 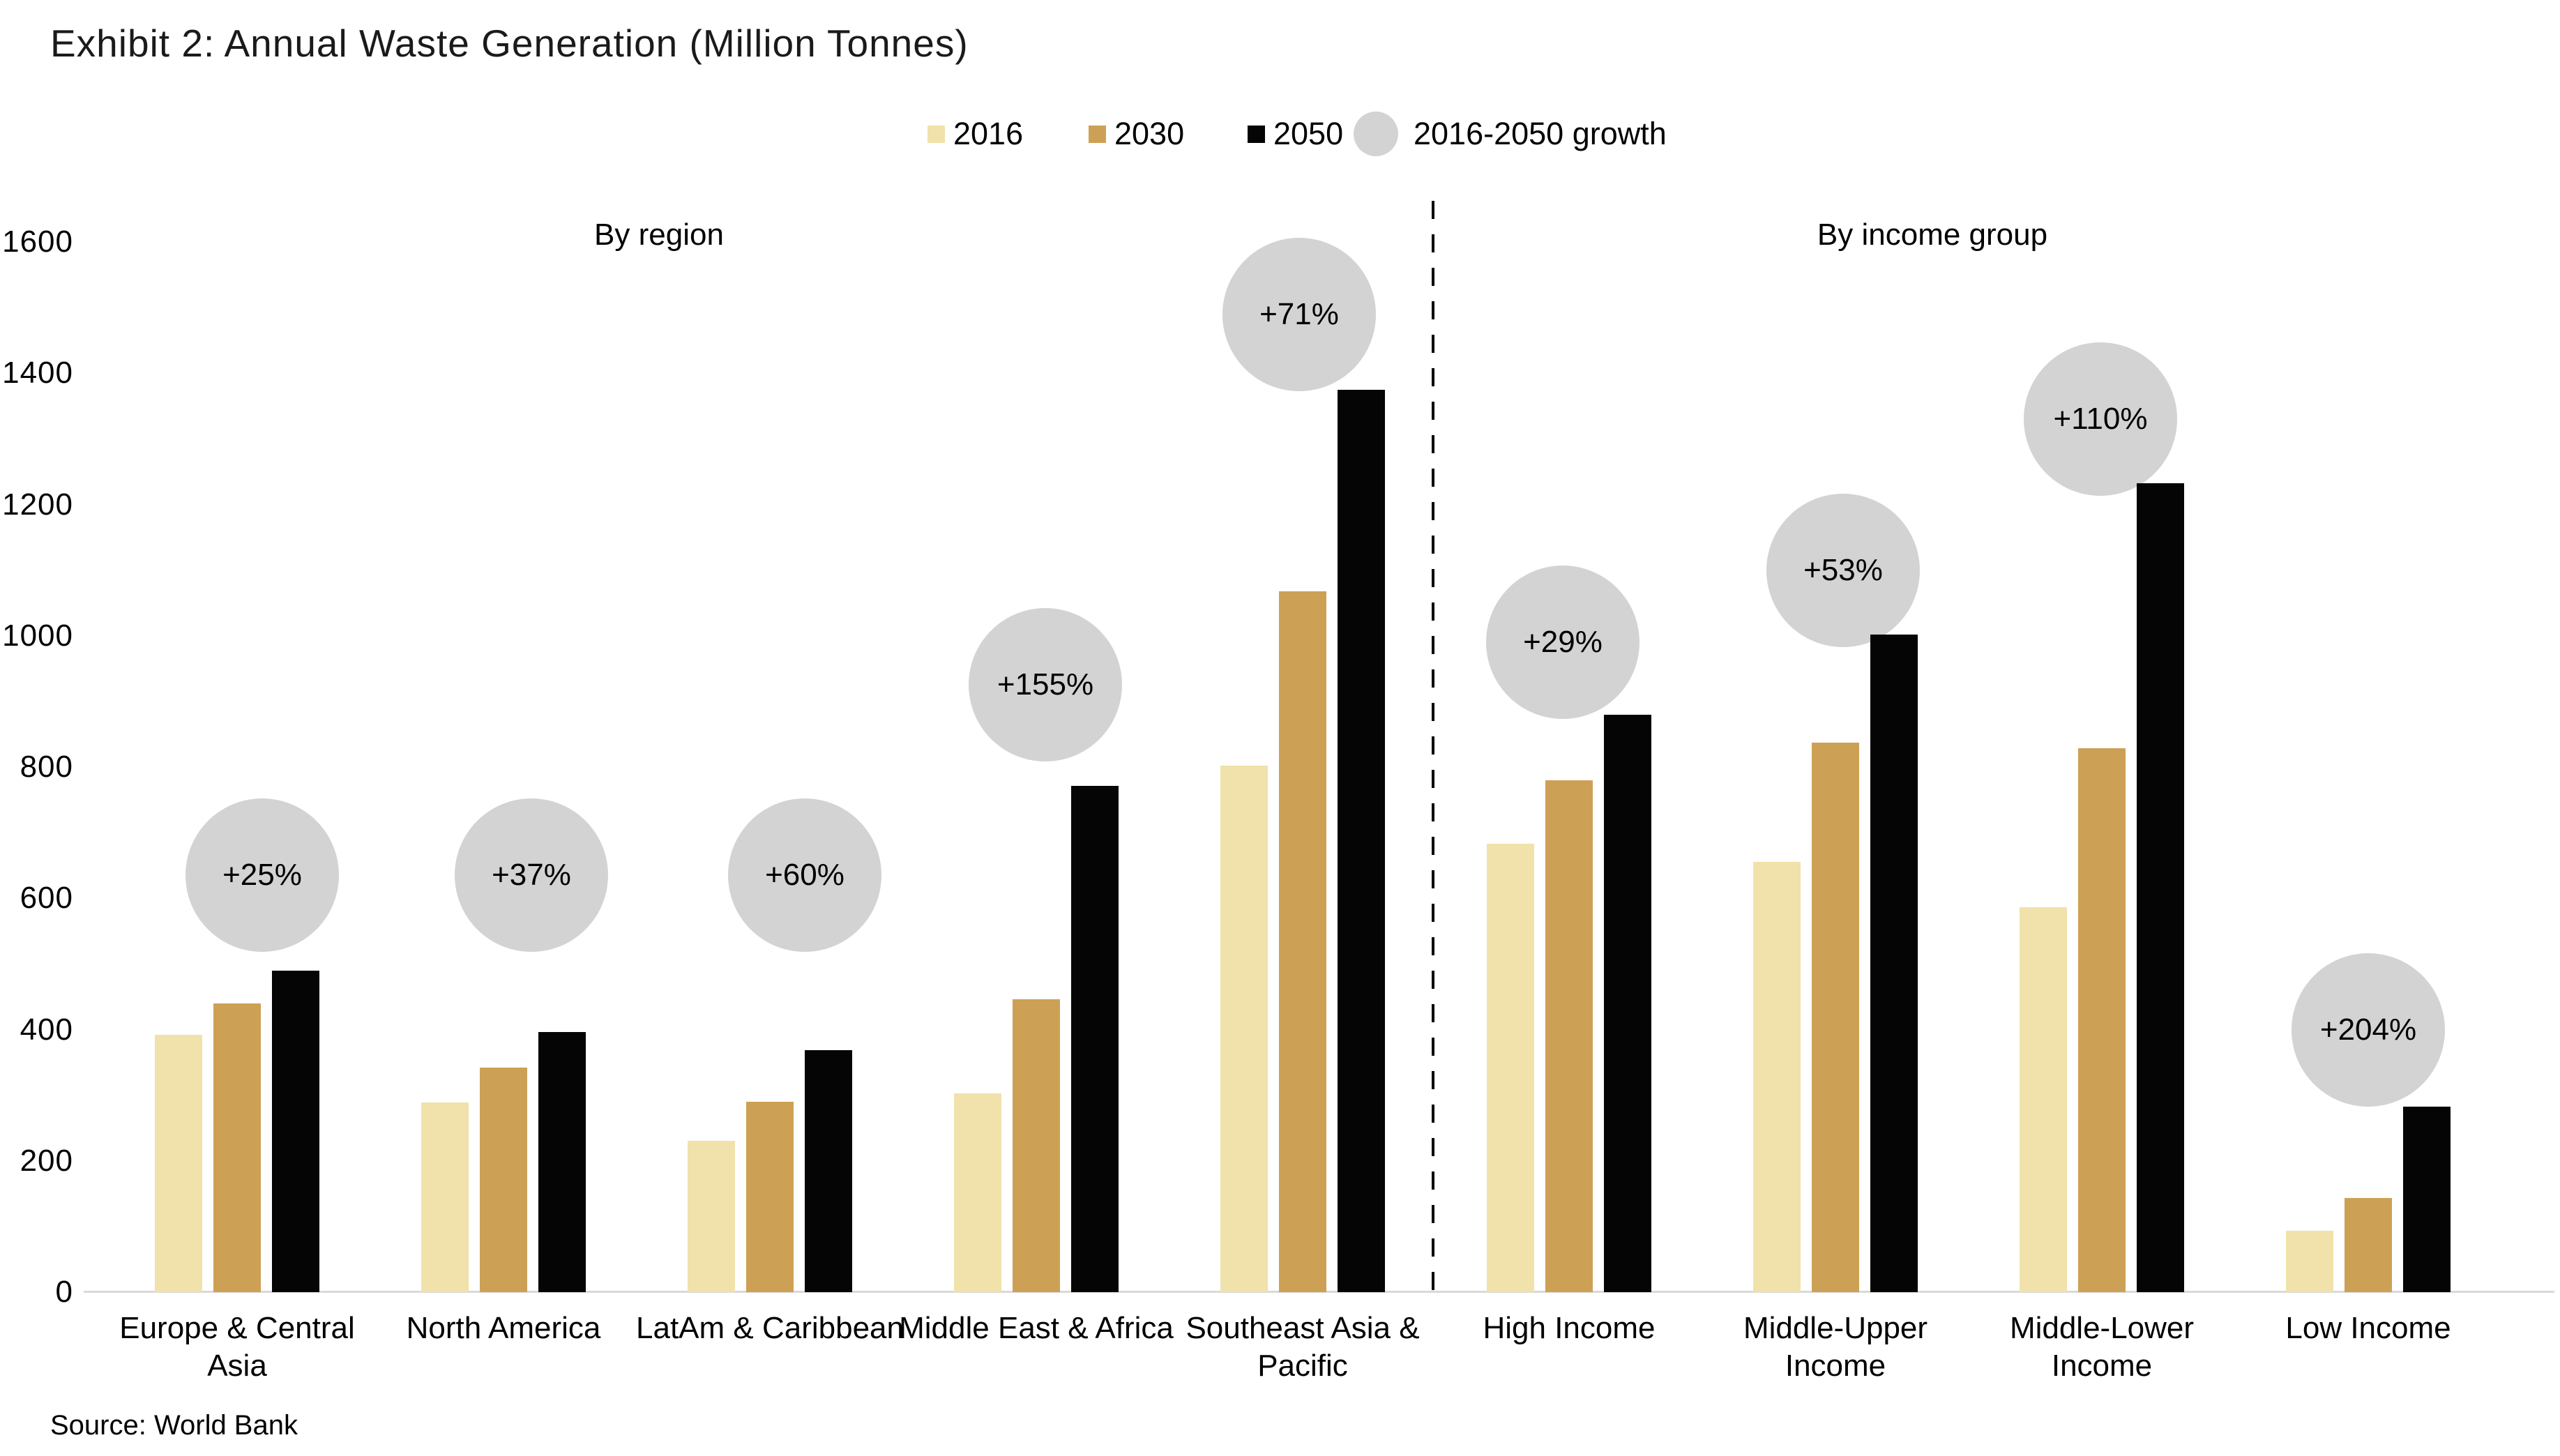 I want to click on x-axis-label-north-america: North America, so click(x=503, y=1328).